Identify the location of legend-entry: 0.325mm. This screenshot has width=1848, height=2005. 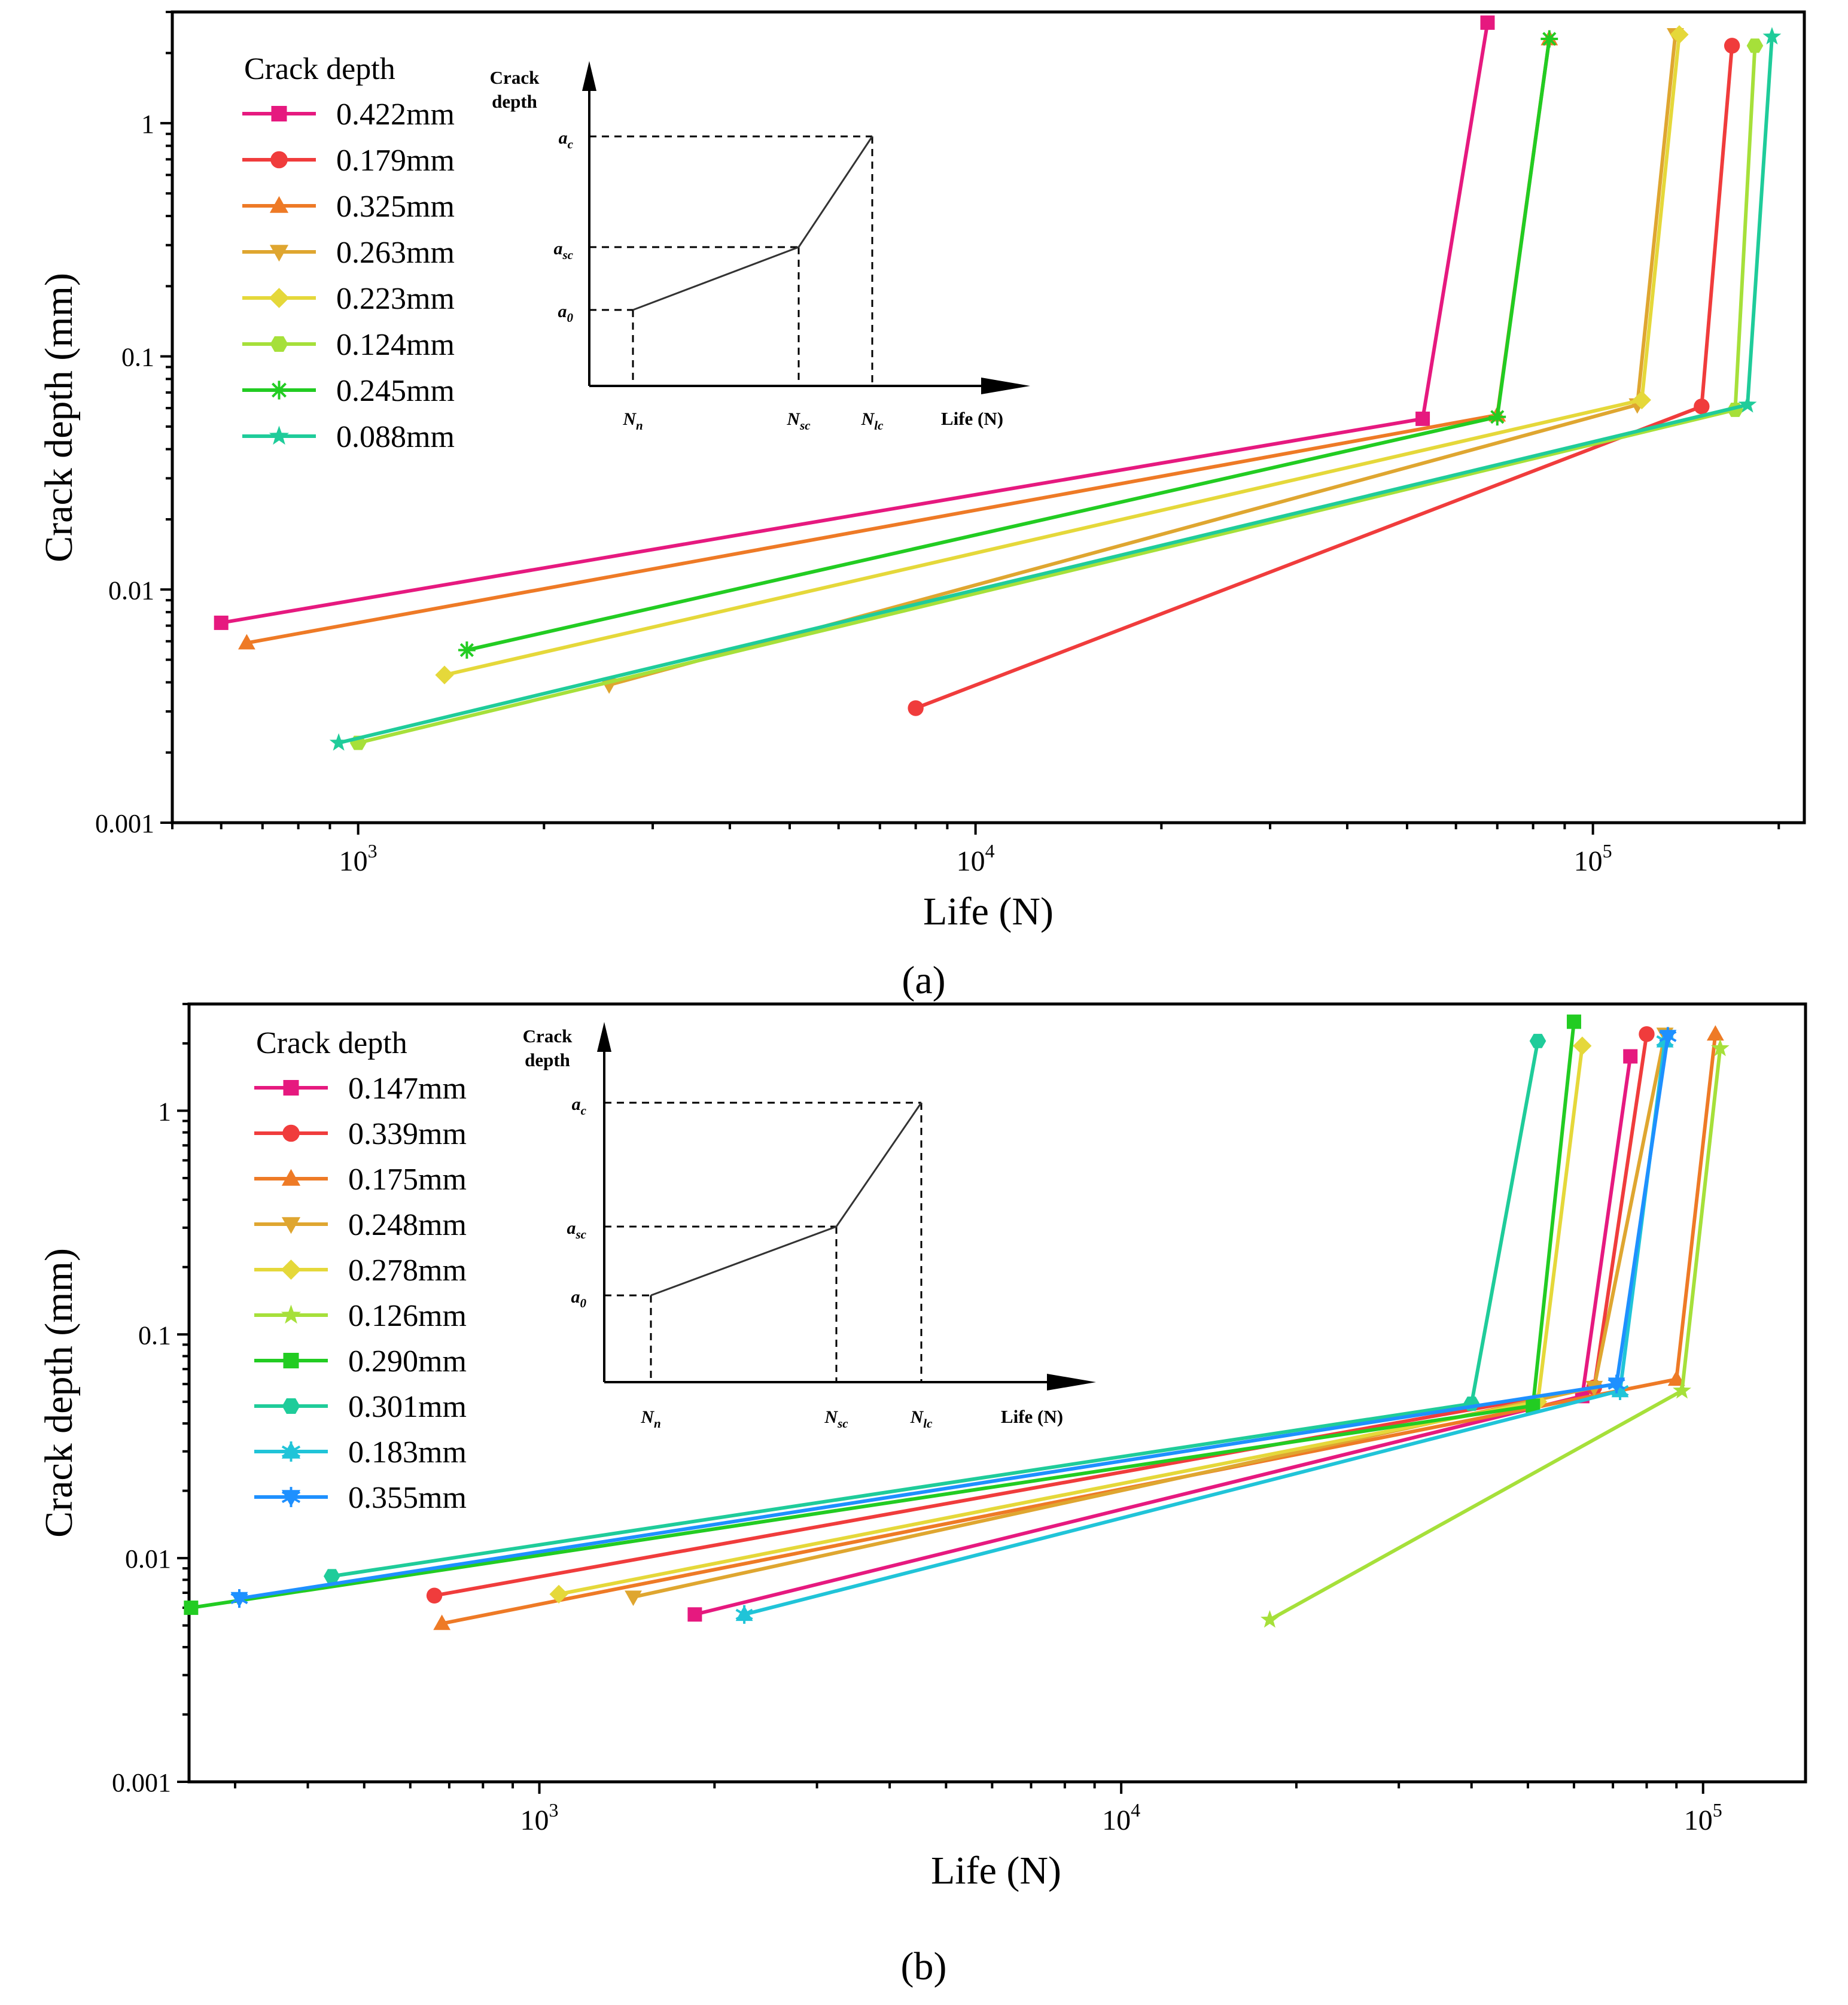
(348, 207).